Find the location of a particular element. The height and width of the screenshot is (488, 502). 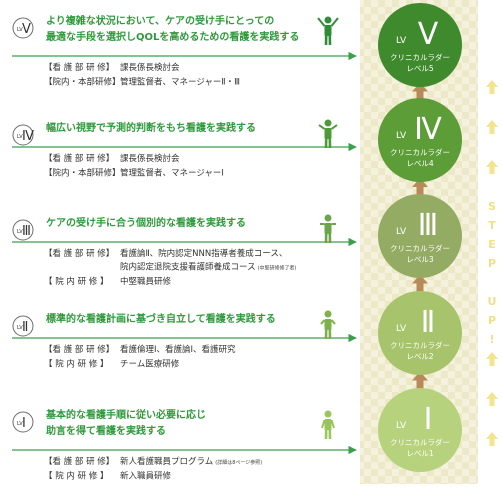

ladder-numeral: Ⅱ is located at coordinates (428, 322).